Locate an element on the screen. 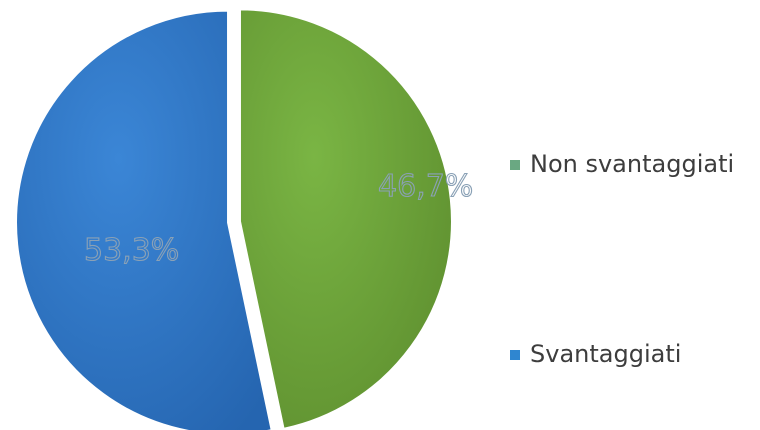 The height and width of the screenshot is (430, 760). slice-value-label: 46,7% is located at coordinates (425, 186).